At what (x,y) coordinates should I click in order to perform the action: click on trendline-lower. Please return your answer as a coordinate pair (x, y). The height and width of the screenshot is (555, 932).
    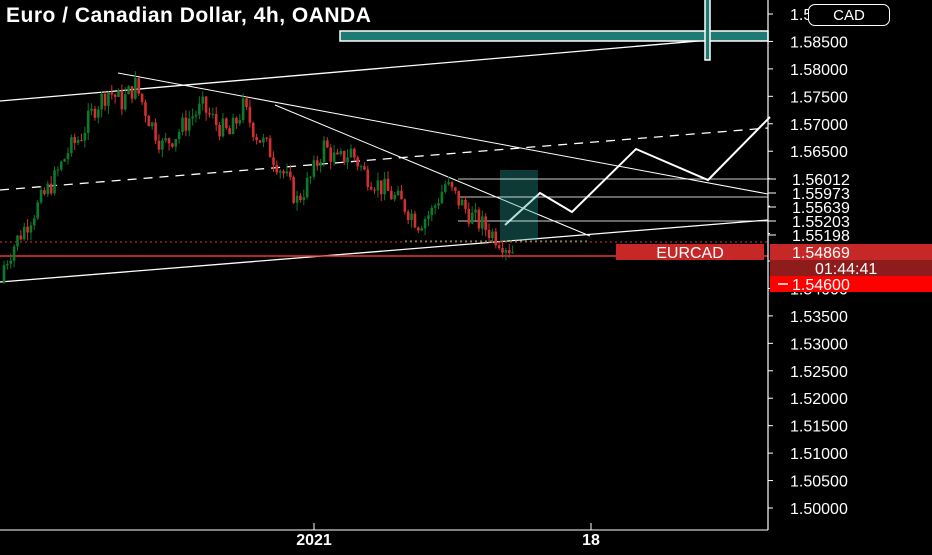
    Looking at the image, I should click on (432, 170).